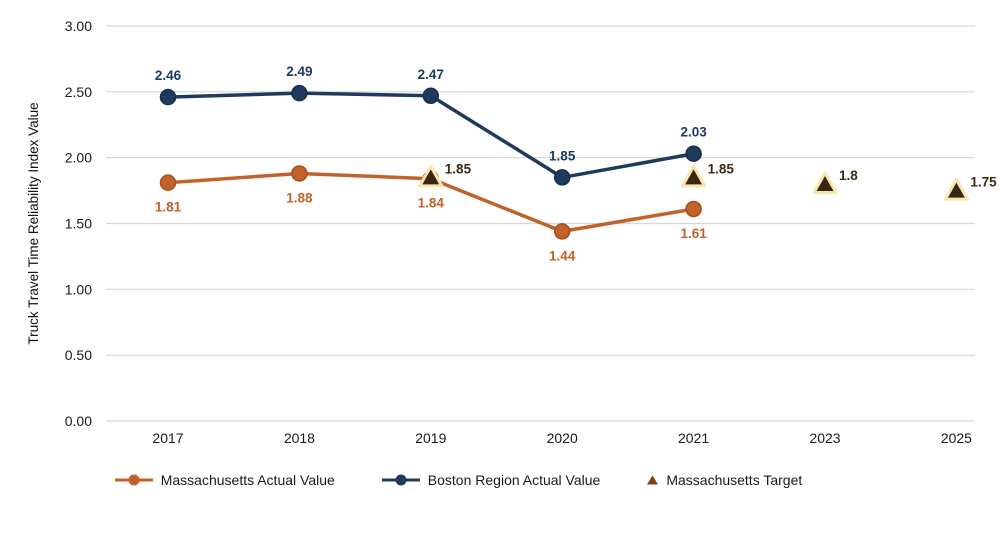 This screenshot has height=535, width=1000. I want to click on series-line-boston-region-actual-value, so click(430, 135).